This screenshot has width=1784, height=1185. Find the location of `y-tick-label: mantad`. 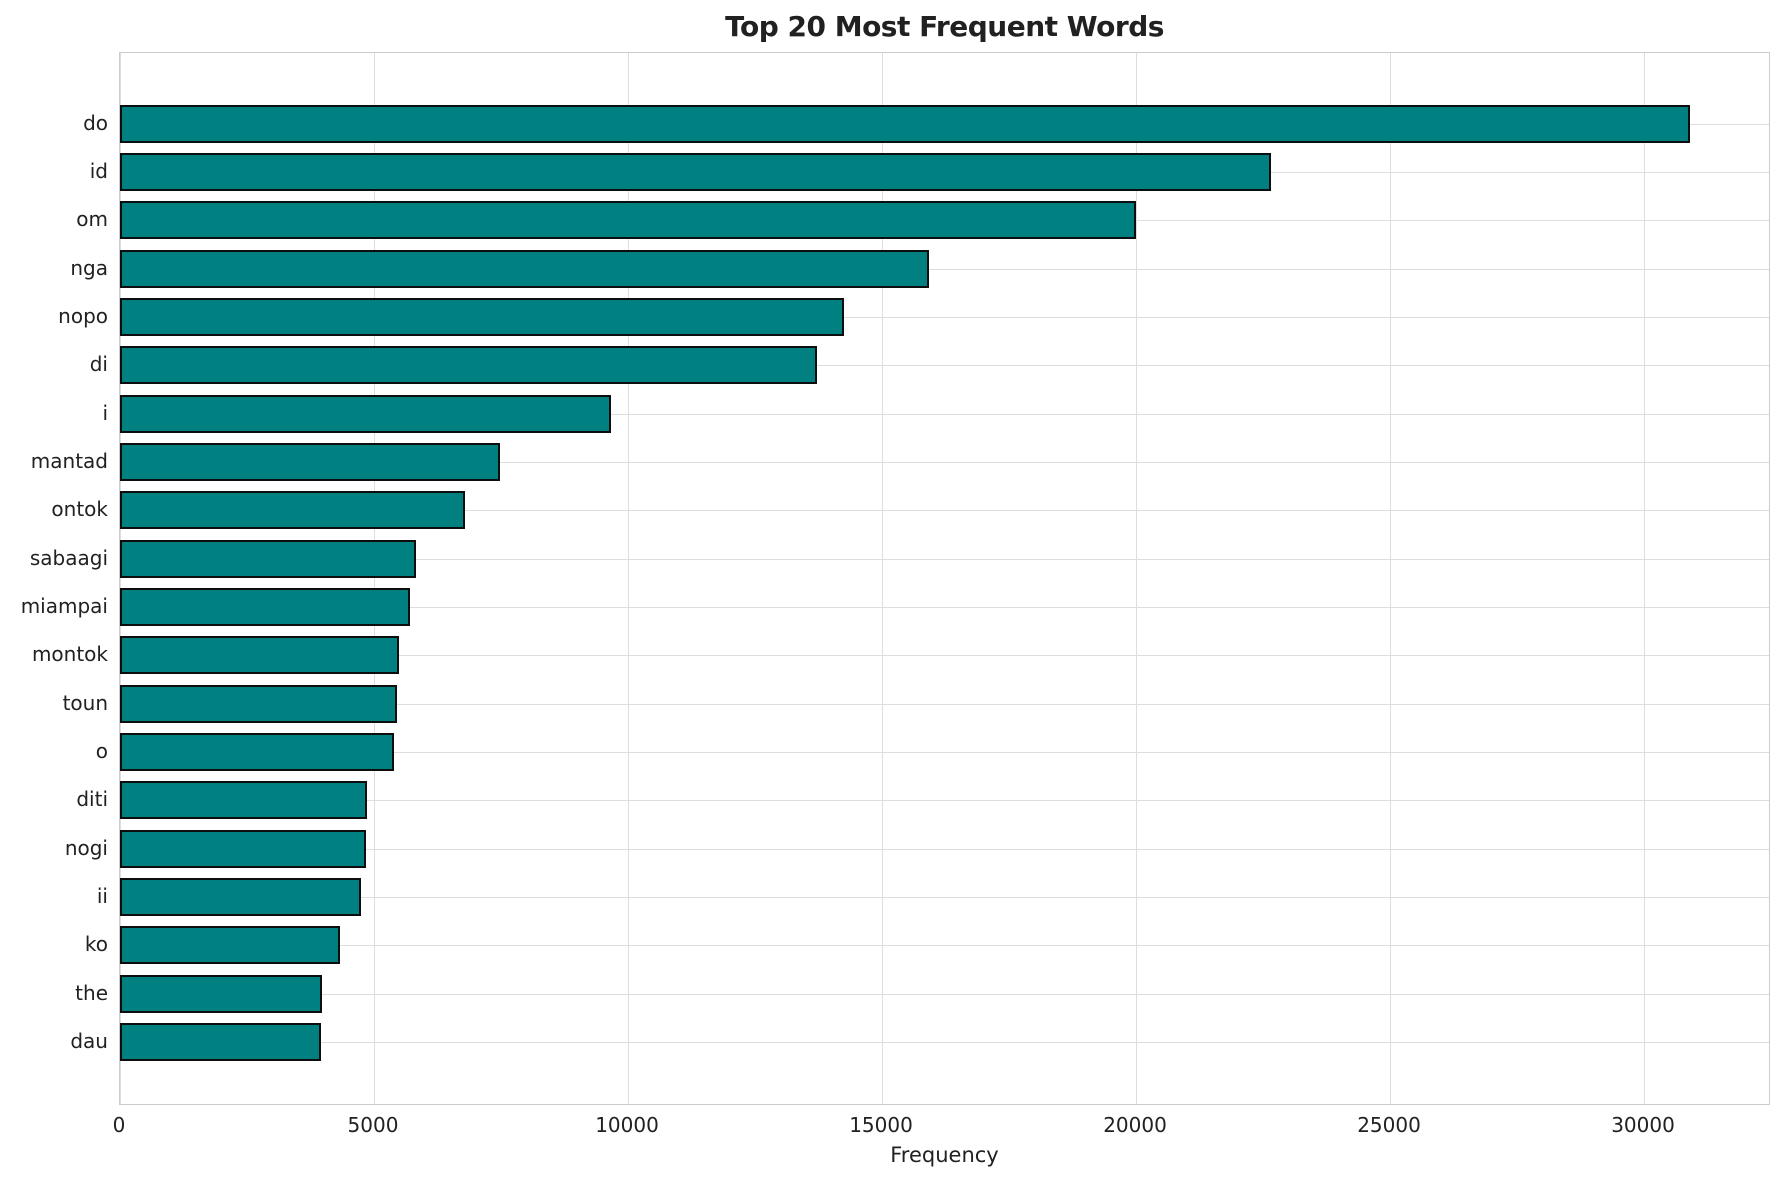

y-tick-label: mantad is located at coordinates (69, 461).